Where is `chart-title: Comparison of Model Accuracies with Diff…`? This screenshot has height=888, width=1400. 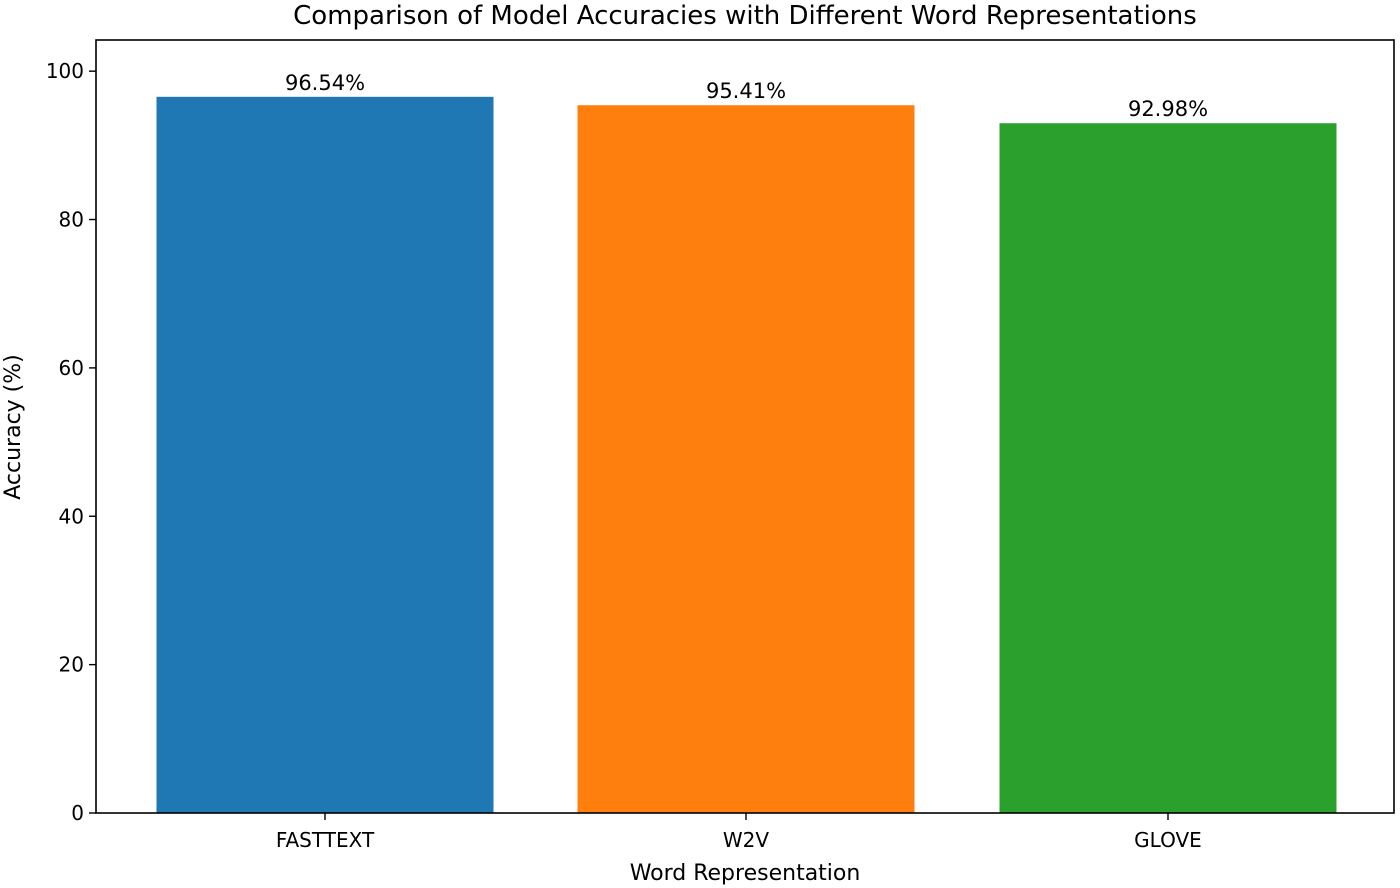 chart-title: Comparison of Model Accuracies with Diff… is located at coordinates (745, 16).